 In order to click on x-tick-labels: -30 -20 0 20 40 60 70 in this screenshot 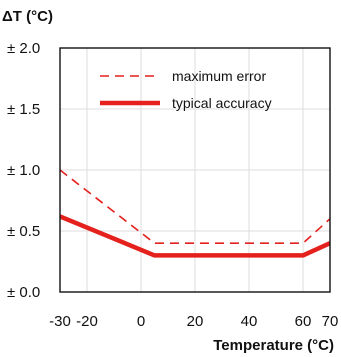, I will do `click(193, 321)`.